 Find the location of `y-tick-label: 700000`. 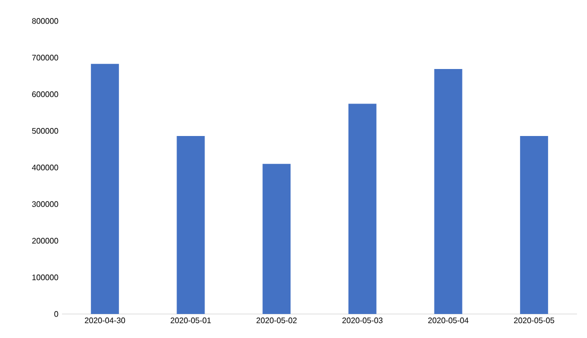

y-tick-label: 700000 is located at coordinates (45, 57).